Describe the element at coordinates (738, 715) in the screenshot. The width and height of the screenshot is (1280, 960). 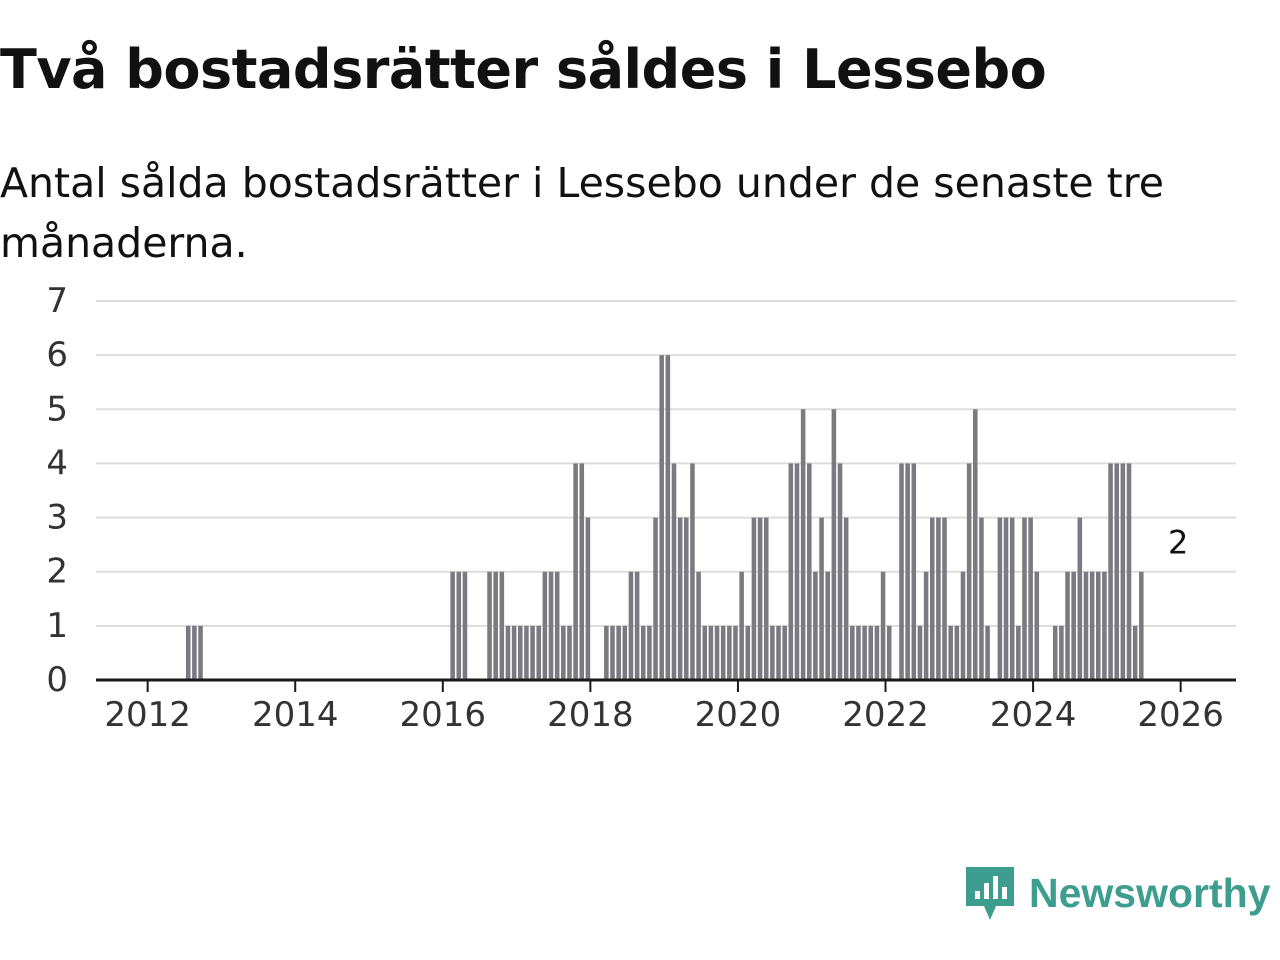
I see `x-tick-label: 2020` at that location.